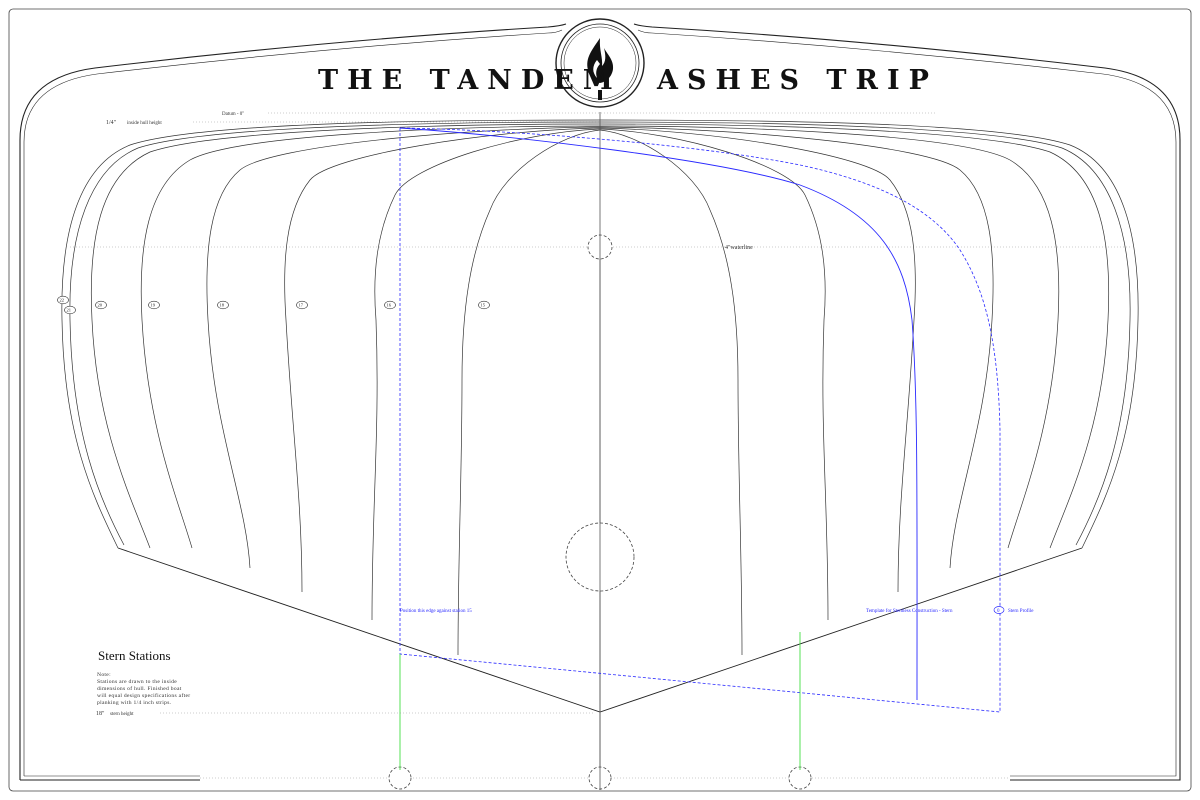  I want to click on station-tag: 15, so click(484, 305).